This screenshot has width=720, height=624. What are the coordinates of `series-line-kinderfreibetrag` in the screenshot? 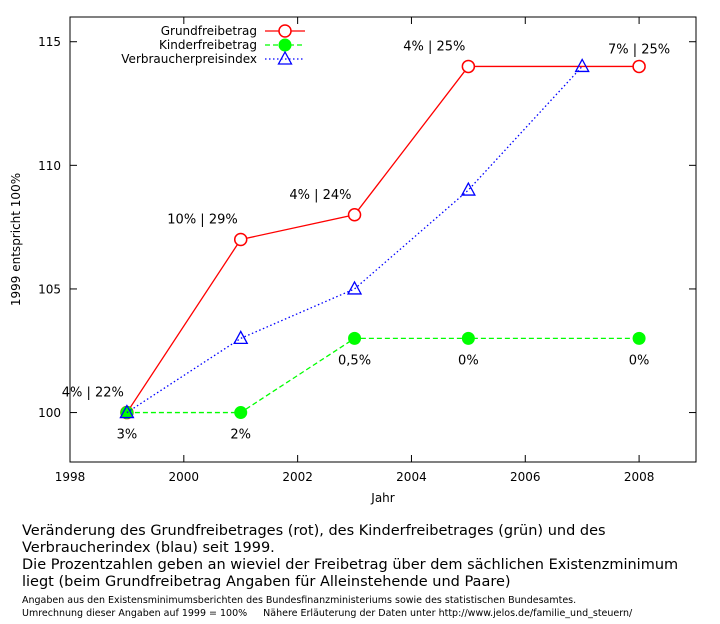 It's located at (383, 375).